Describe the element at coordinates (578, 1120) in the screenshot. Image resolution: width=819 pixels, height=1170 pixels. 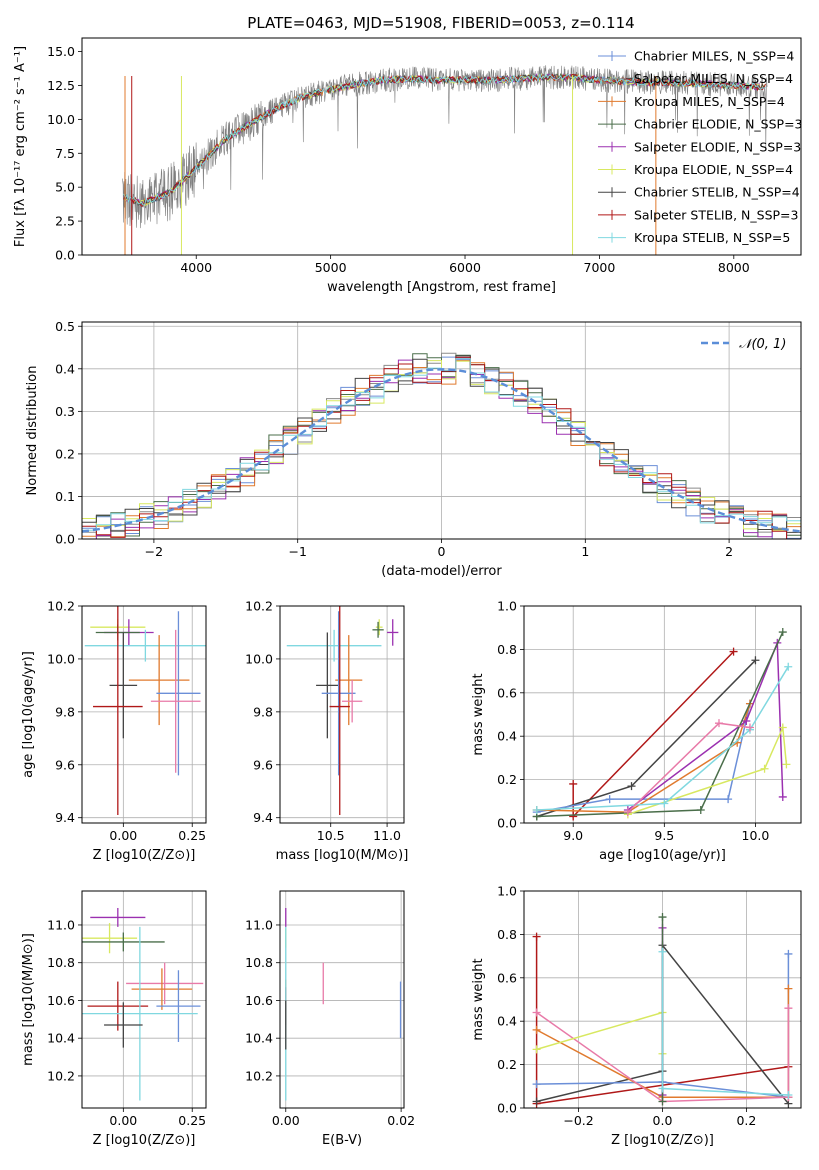
I see `weight_vs_Z-xtick-label: −0.2` at that location.